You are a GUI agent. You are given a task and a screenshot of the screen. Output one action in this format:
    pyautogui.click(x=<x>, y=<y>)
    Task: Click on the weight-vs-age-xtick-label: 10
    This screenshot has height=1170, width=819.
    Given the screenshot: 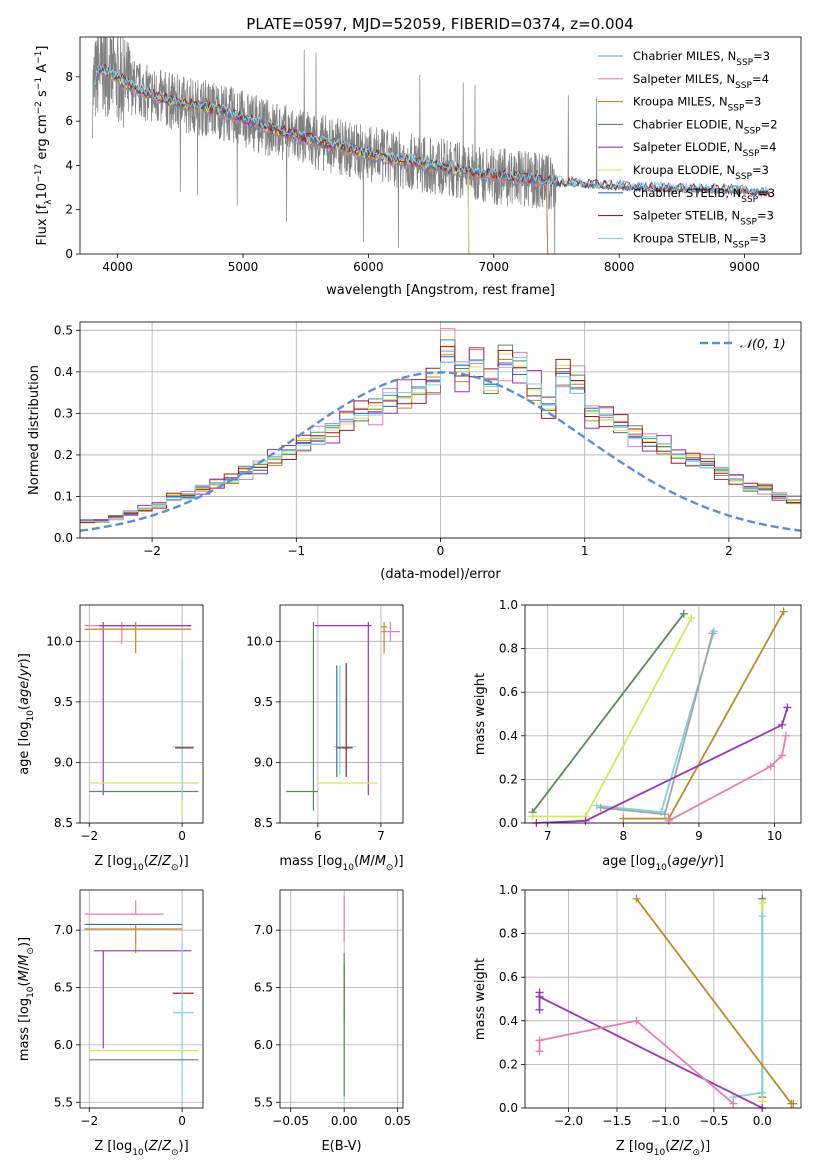 What is the action you would take?
    pyautogui.click(x=774, y=836)
    